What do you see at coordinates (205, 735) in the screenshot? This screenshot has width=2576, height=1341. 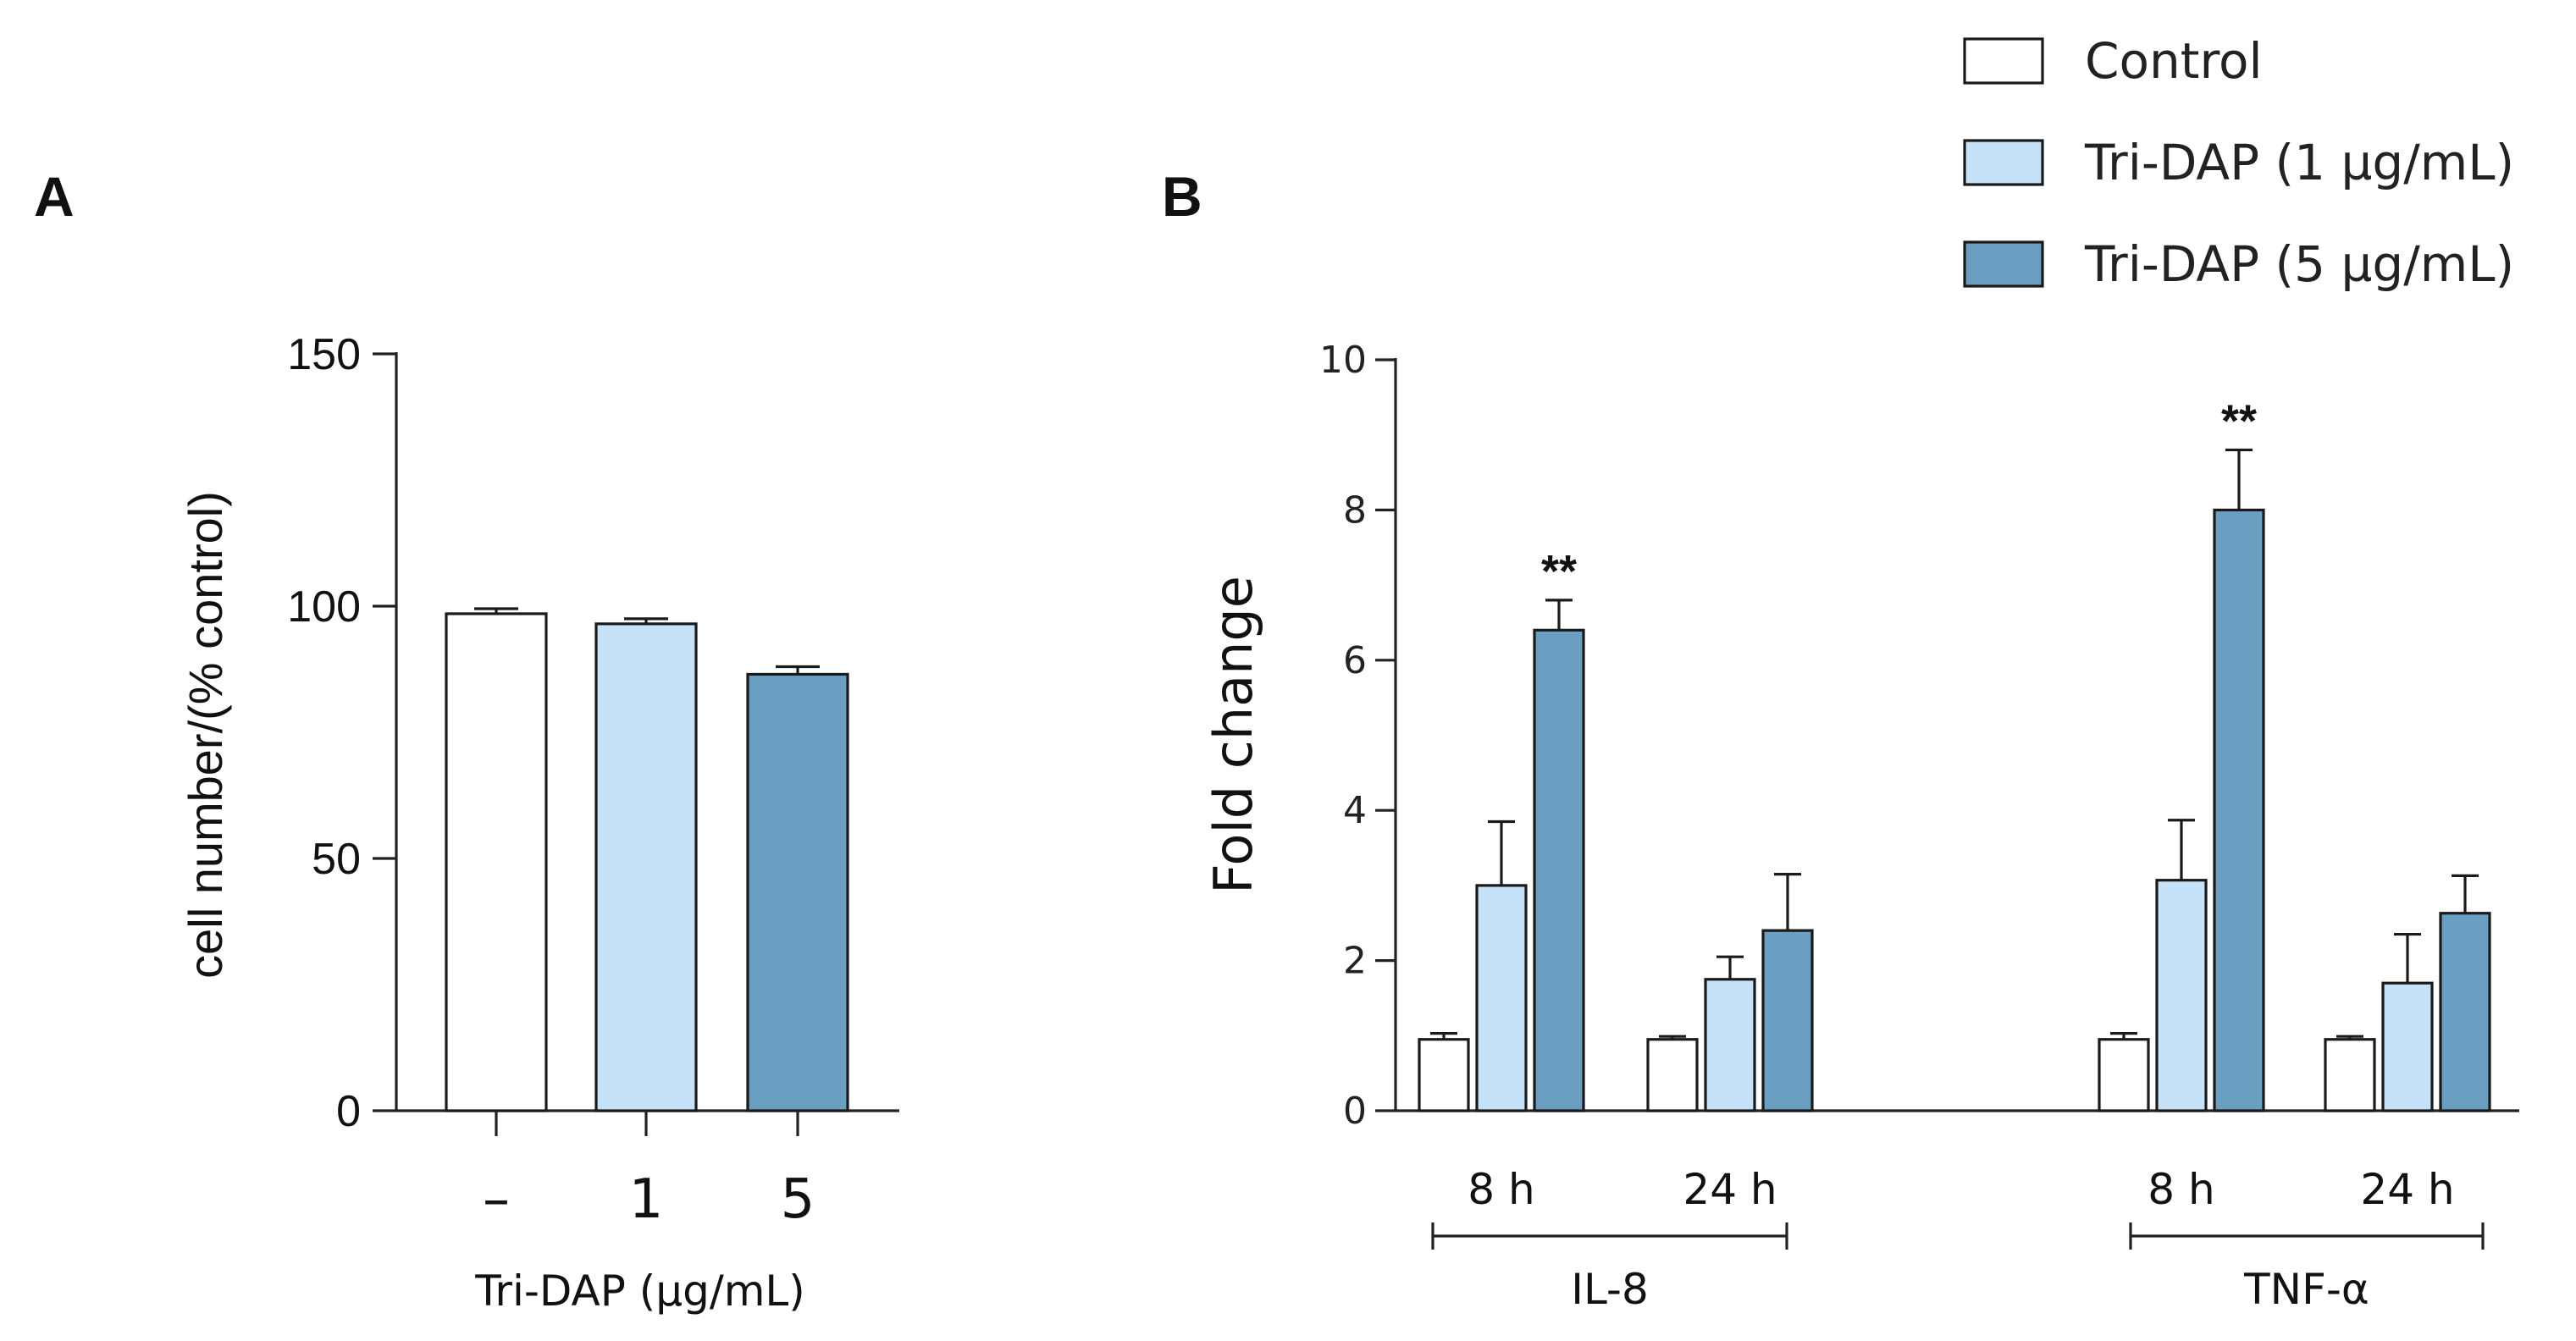 I see `panel-a-y-axis-title: cell number/(% control)` at bounding box center [205, 735].